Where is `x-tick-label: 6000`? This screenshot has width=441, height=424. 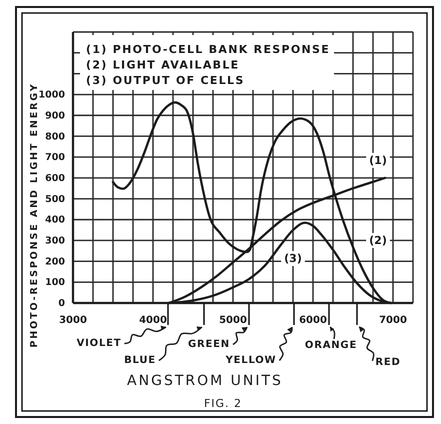
x-tick-label: 6000 is located at coordinates (313, 320).